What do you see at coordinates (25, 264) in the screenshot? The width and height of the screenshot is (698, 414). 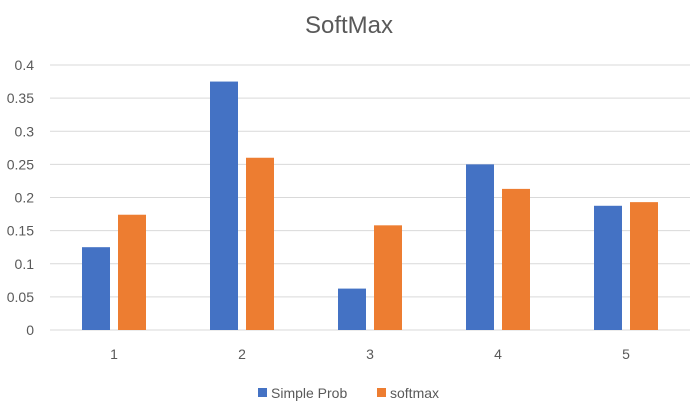 I see `y-tick-label: 0.1` at bounding box center [25, 264].